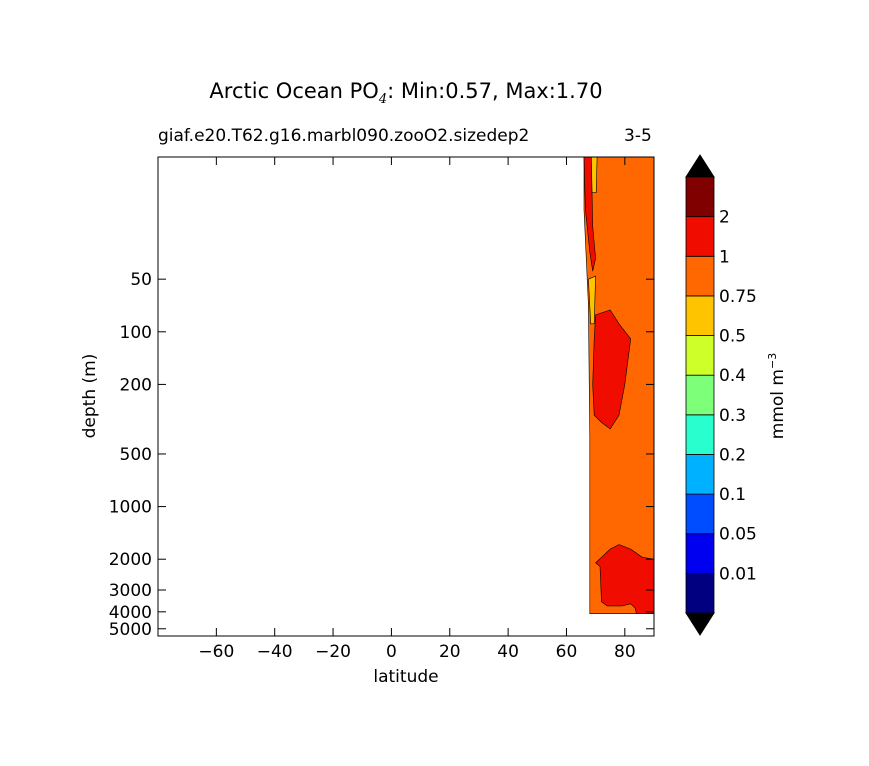  I want to click on colorbar-tick-label: 0.1, so click(732, 495).